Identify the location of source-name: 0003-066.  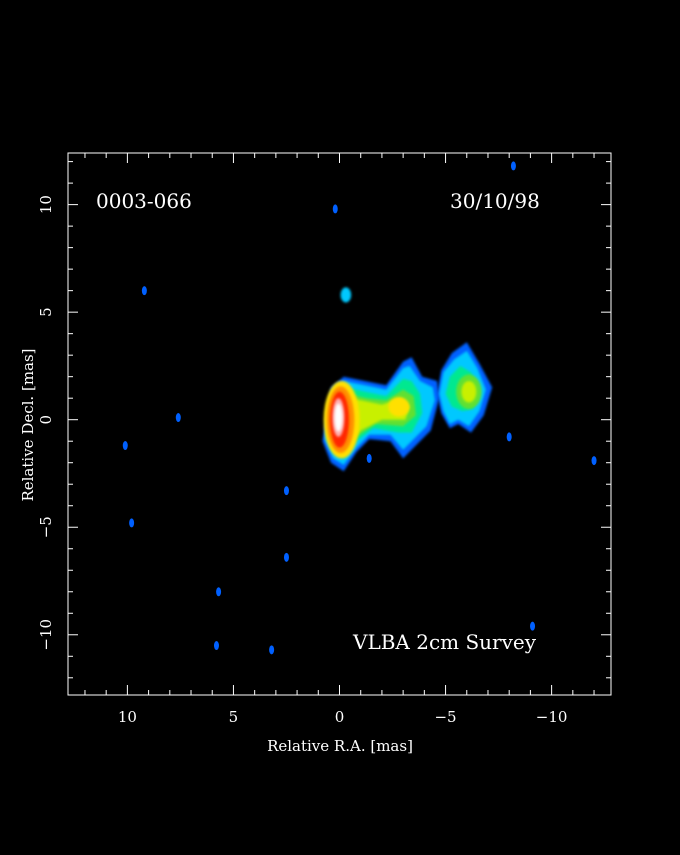
(144, 201).